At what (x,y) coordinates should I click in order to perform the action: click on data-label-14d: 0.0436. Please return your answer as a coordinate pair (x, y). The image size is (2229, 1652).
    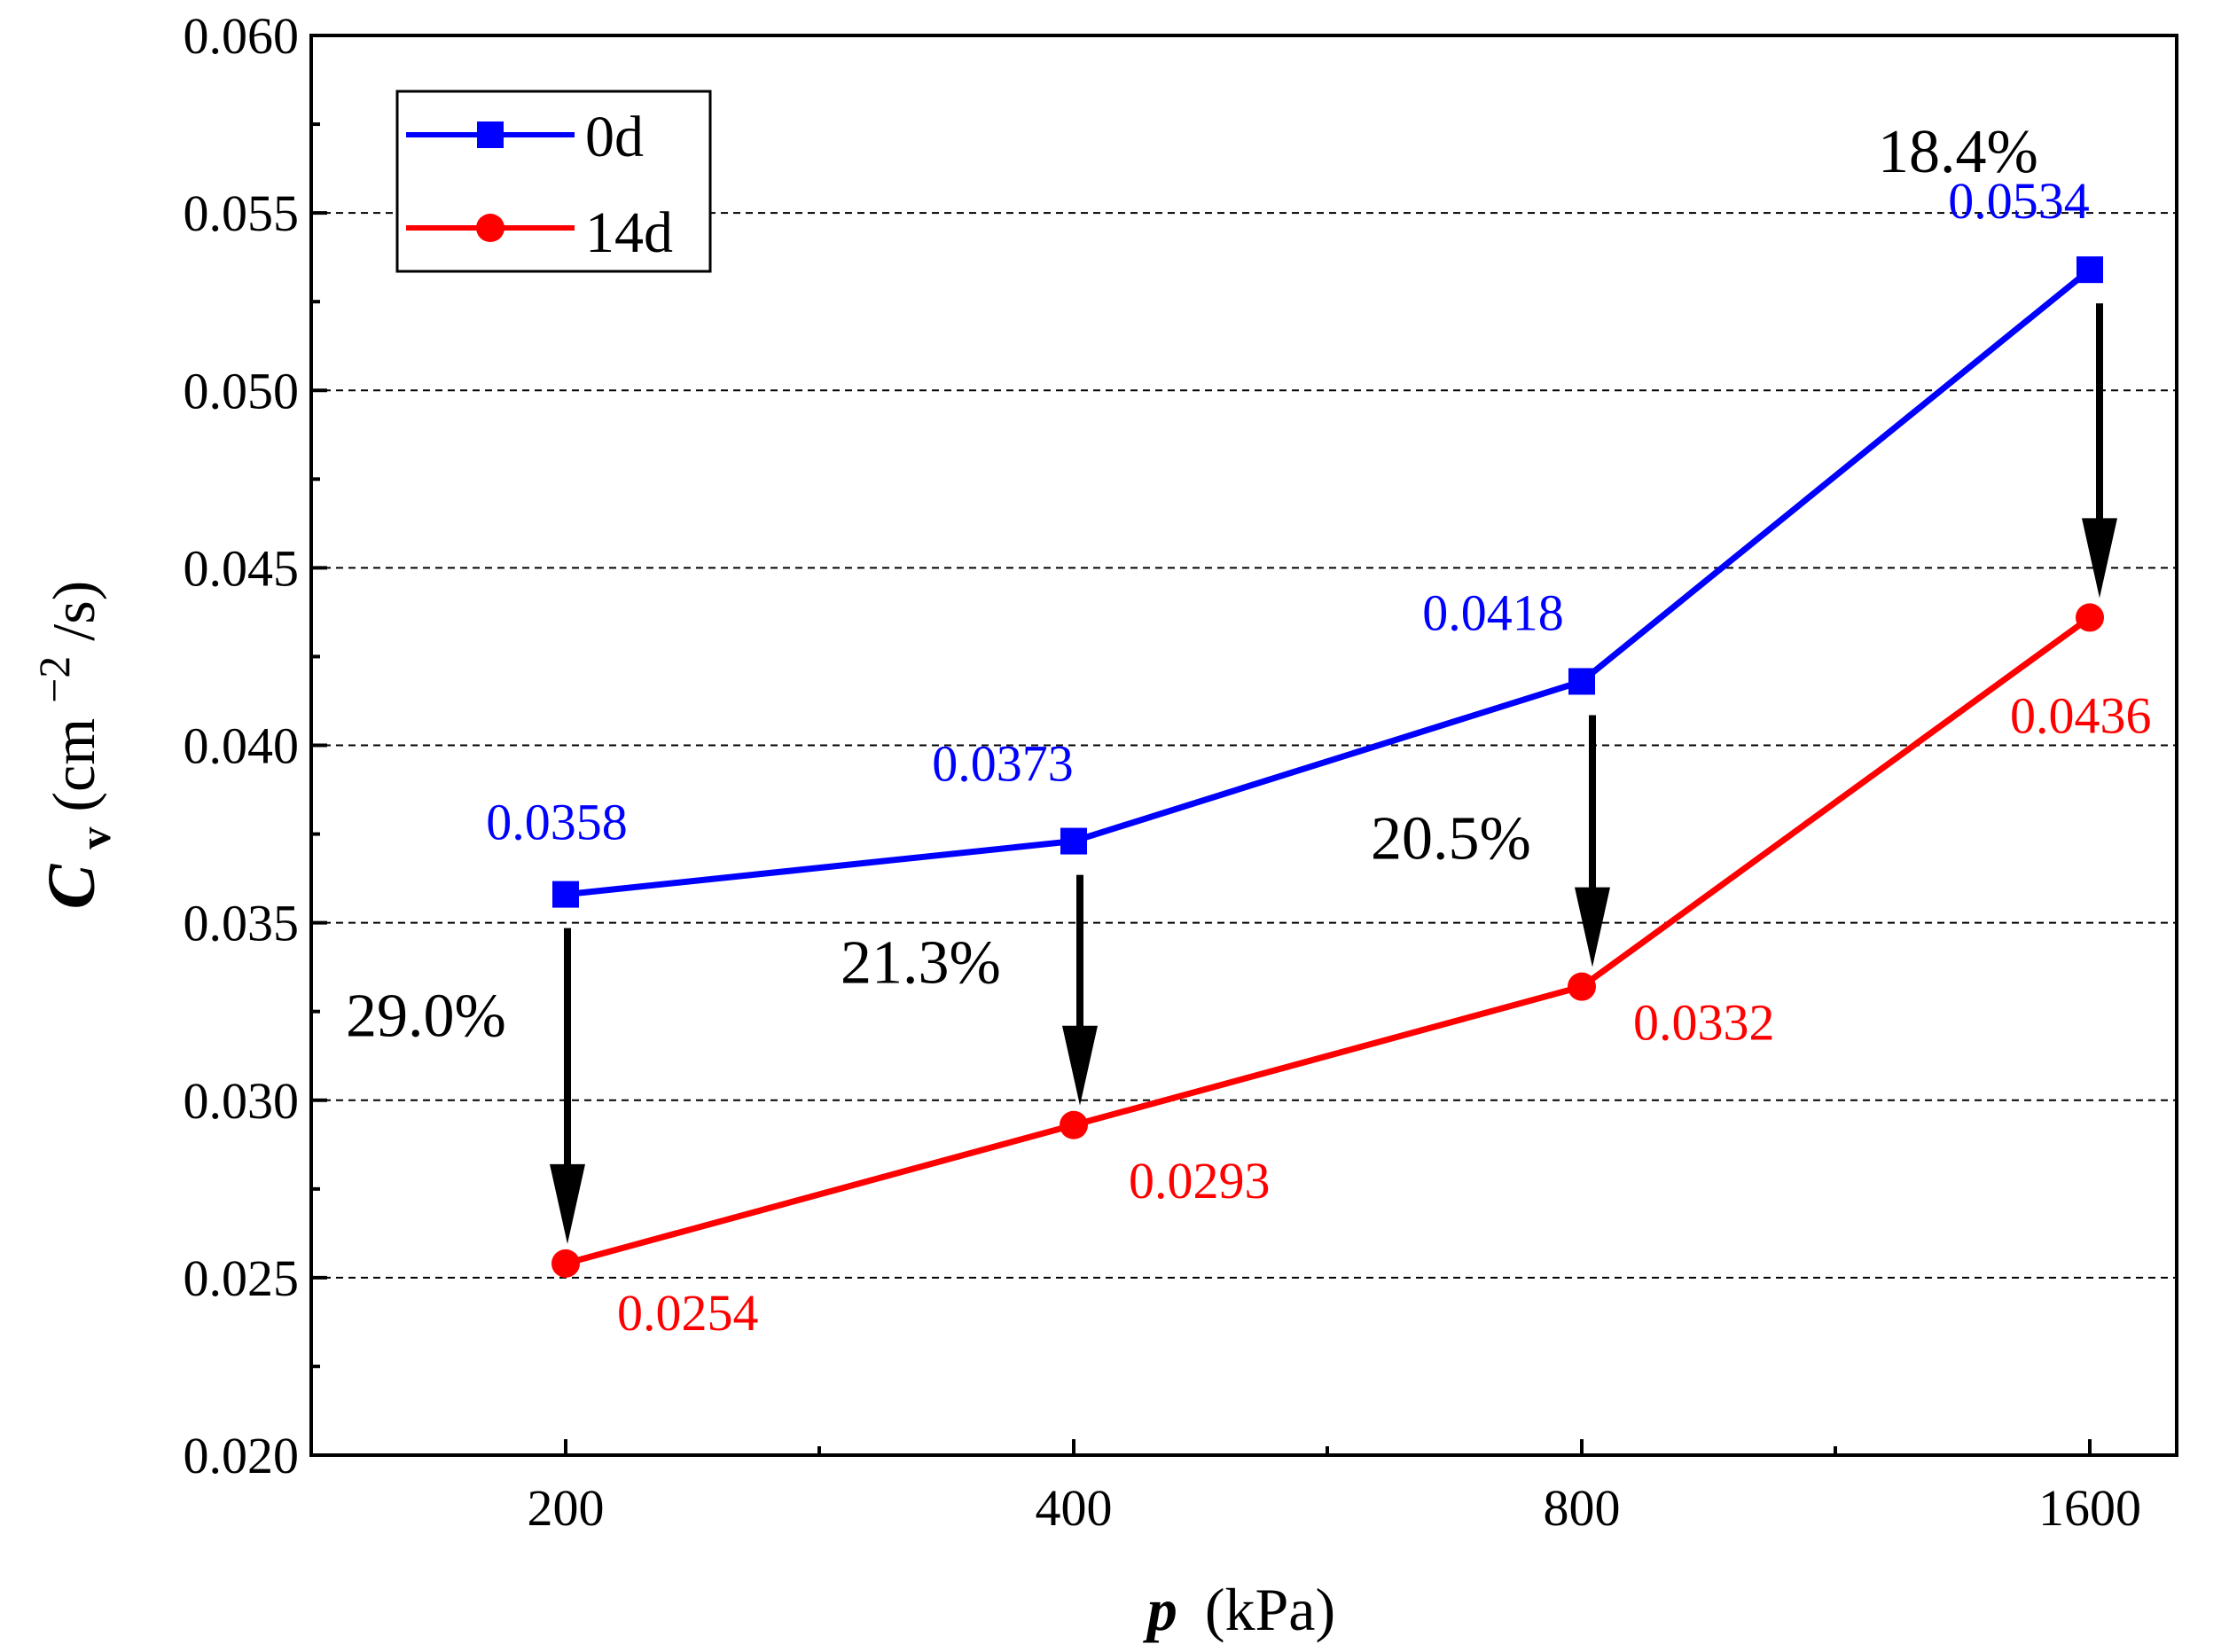
    Looking at the image, I should click on (2081, 715).